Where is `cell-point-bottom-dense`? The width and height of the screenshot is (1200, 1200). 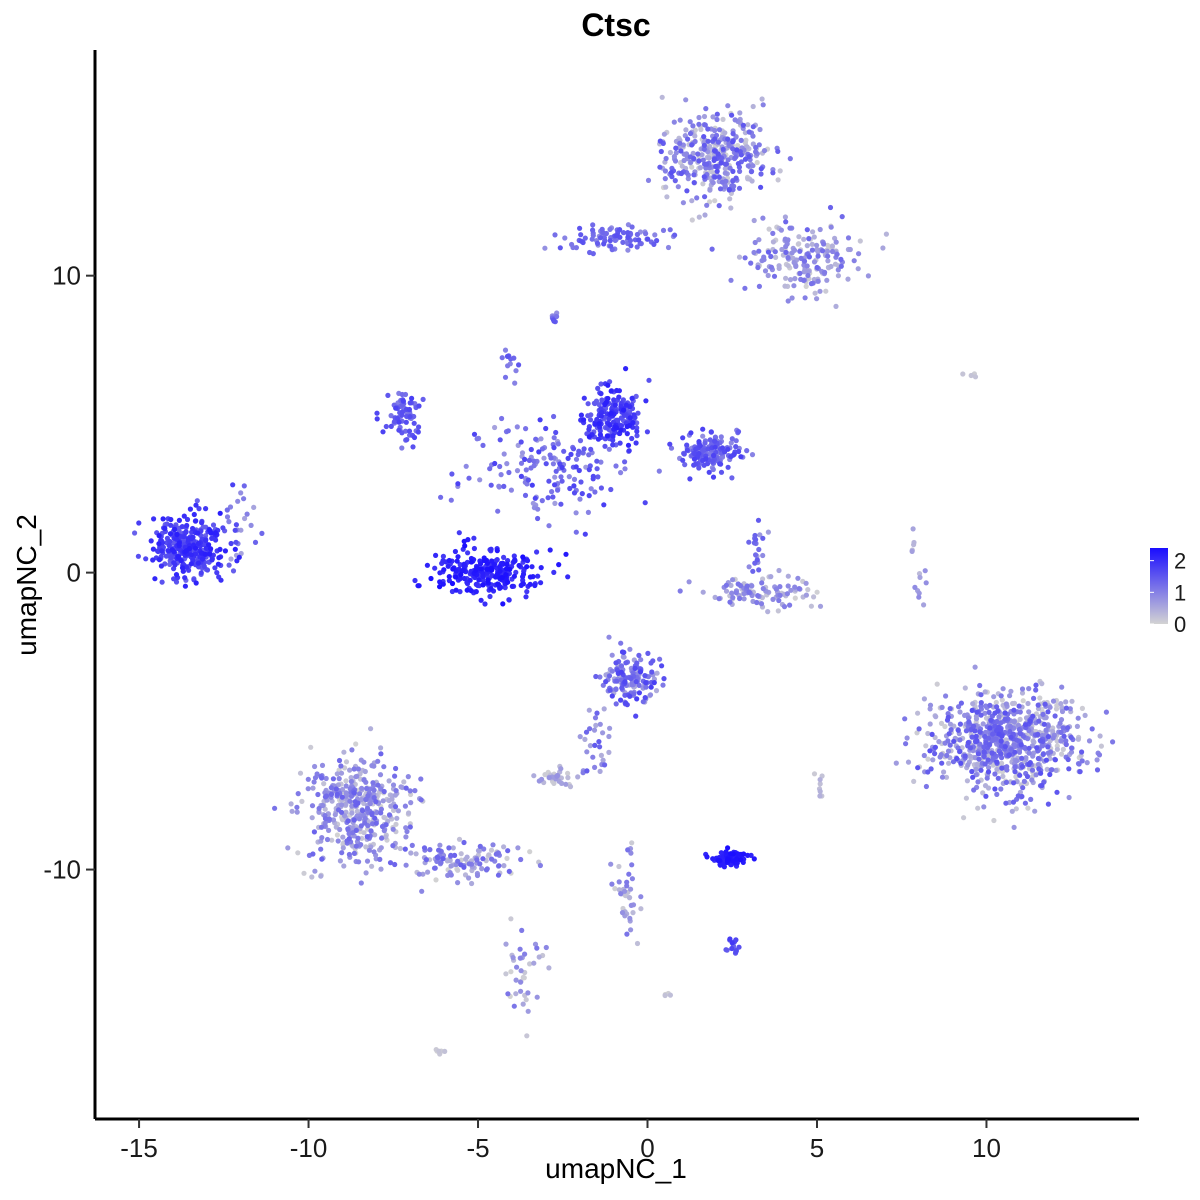
cell-point-bottom-dense is located at coordinates (726, 852).